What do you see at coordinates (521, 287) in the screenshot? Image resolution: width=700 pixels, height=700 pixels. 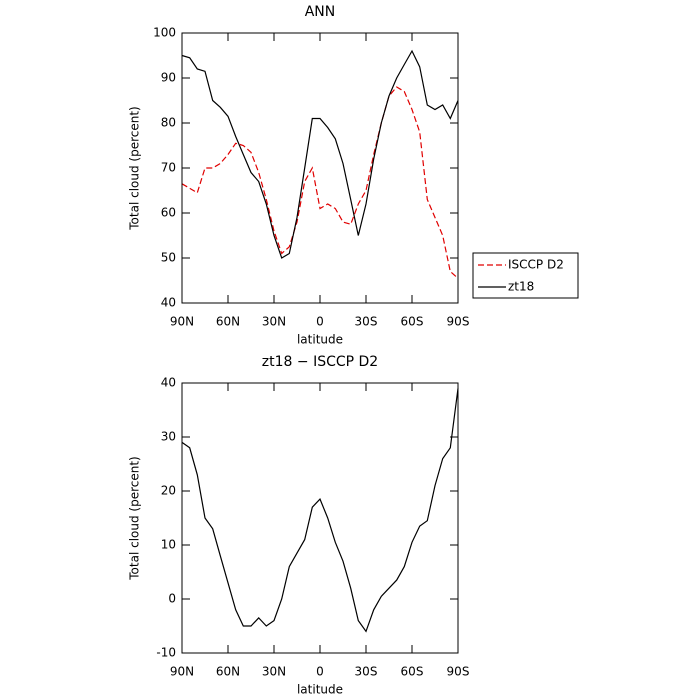 I see `legend-label: zt18` at bounding box center [521, 287].